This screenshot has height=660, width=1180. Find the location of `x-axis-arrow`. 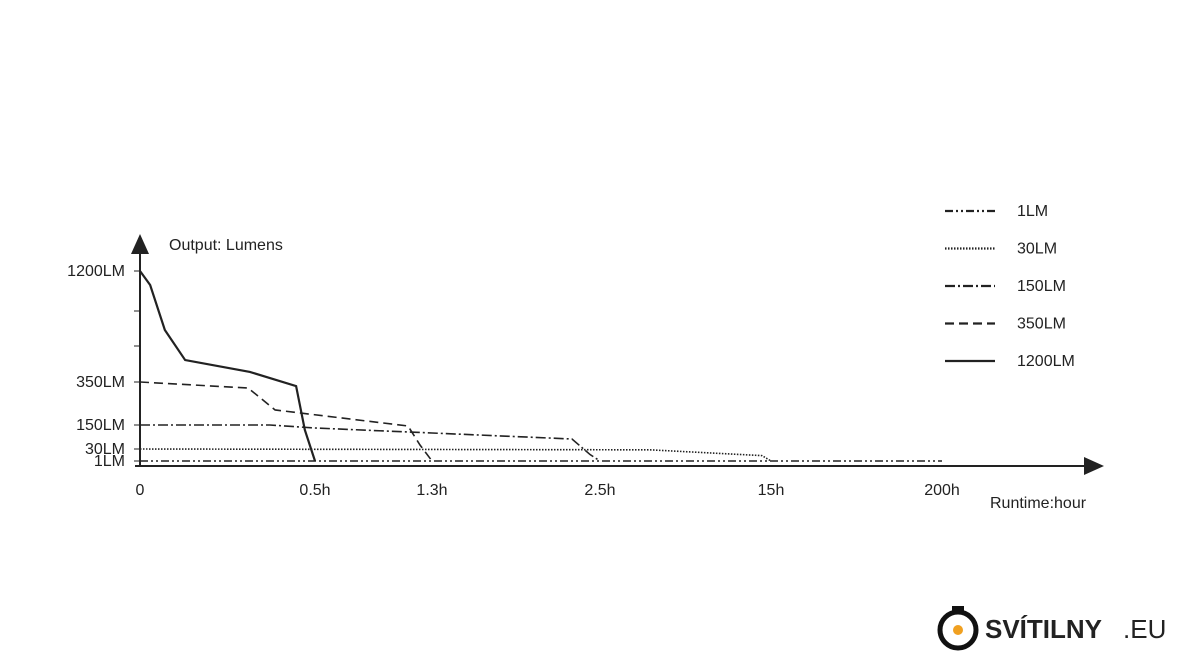

x-axis-arrow is located at coordinates (1094, 466).